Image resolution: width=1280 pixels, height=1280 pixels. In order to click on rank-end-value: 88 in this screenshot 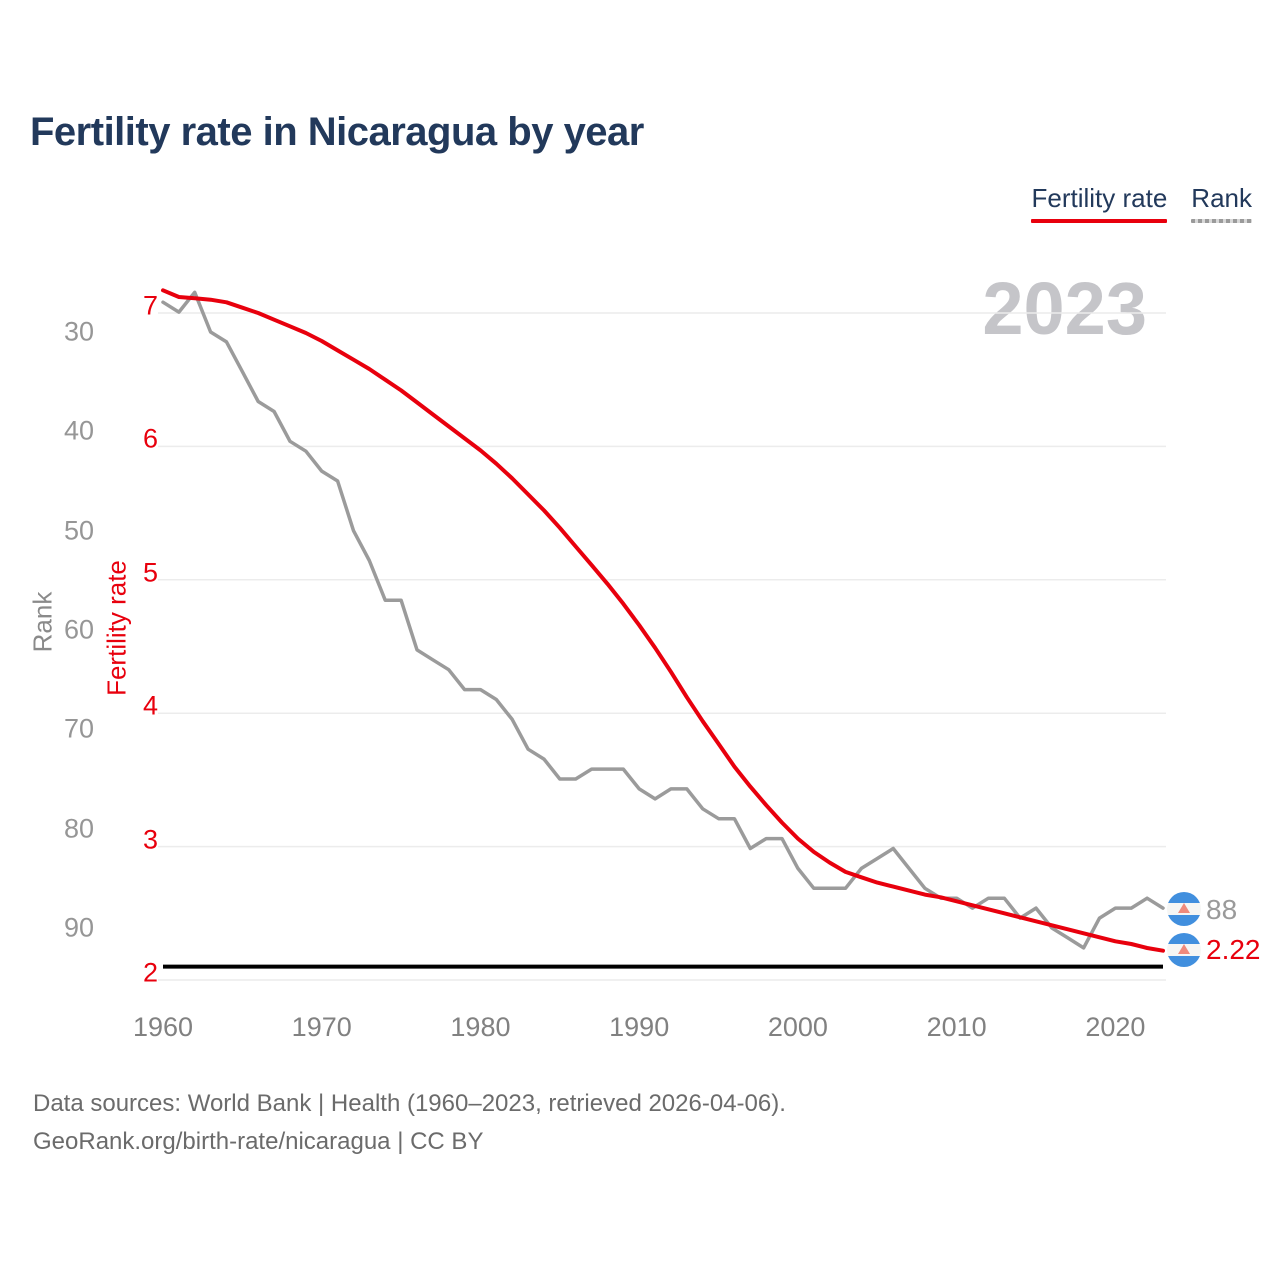, I will do `click(1222, 909)`.